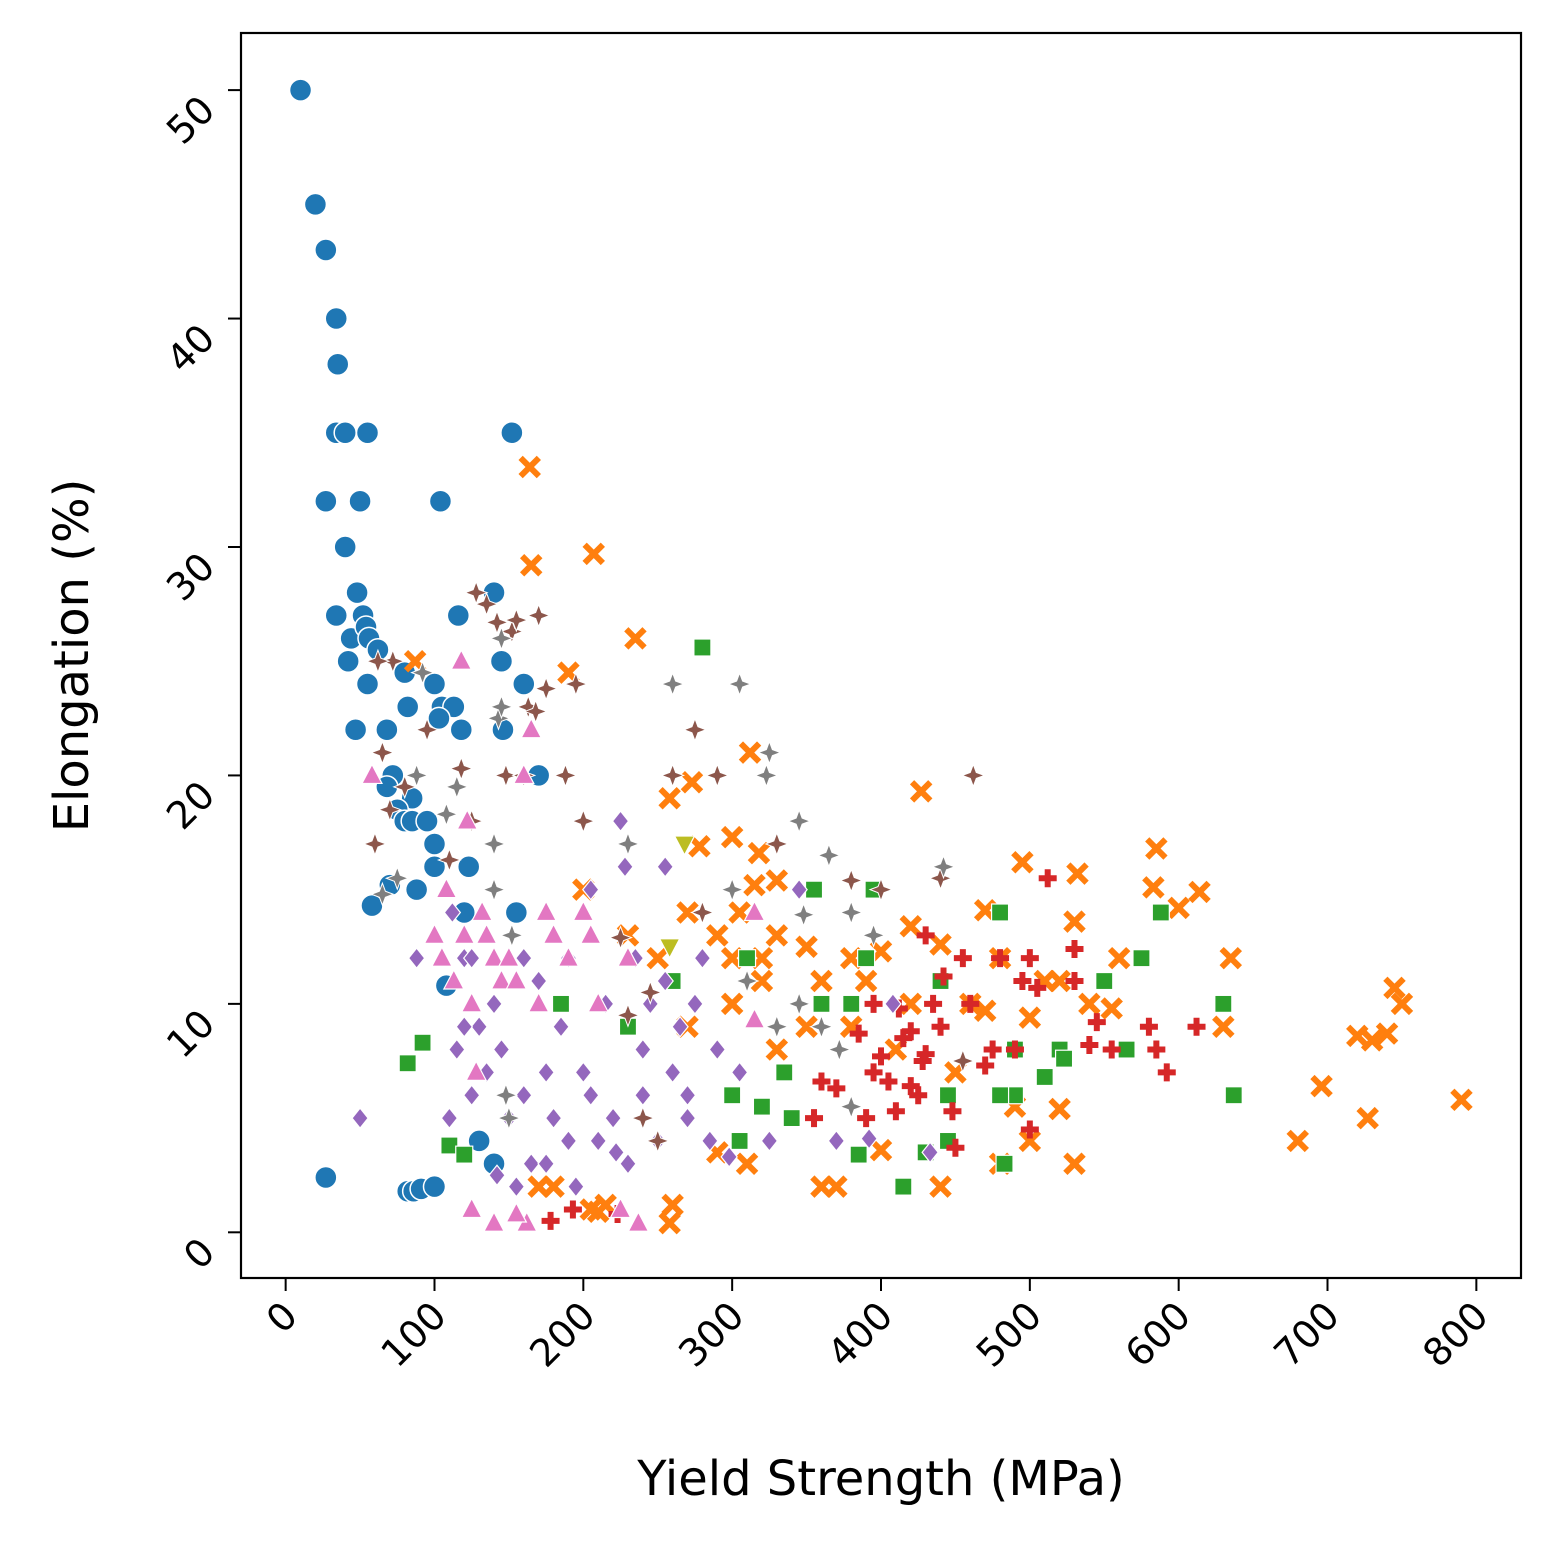 This screenshot has width=1567, height=1545. Describe the element at coordinates (711, 1334) in the screenshot. I see `x-tick-label: 300` at that location.